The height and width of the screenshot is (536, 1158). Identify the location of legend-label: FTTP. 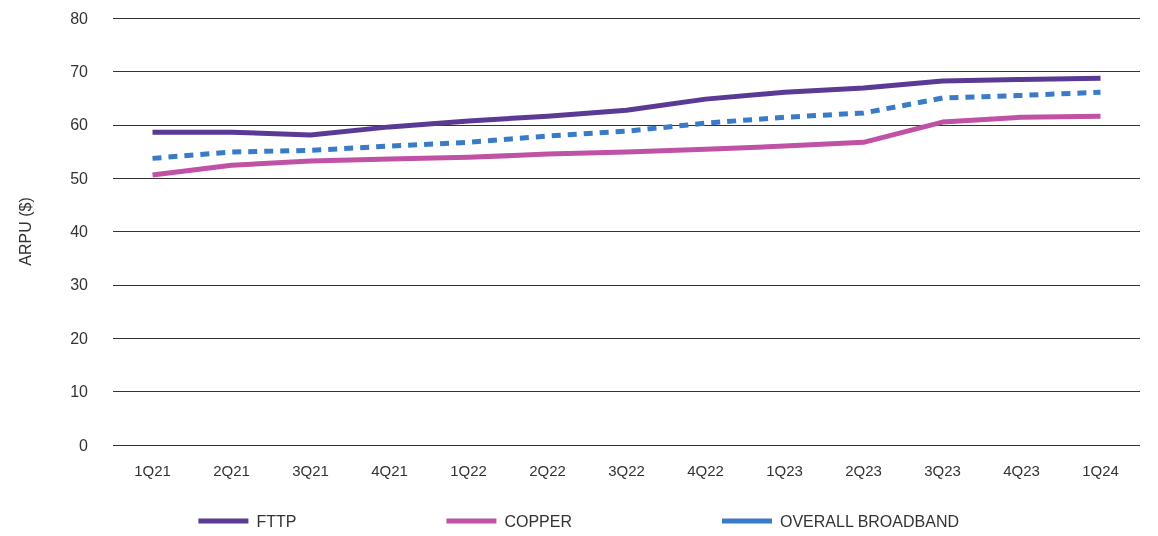
(276, 521).